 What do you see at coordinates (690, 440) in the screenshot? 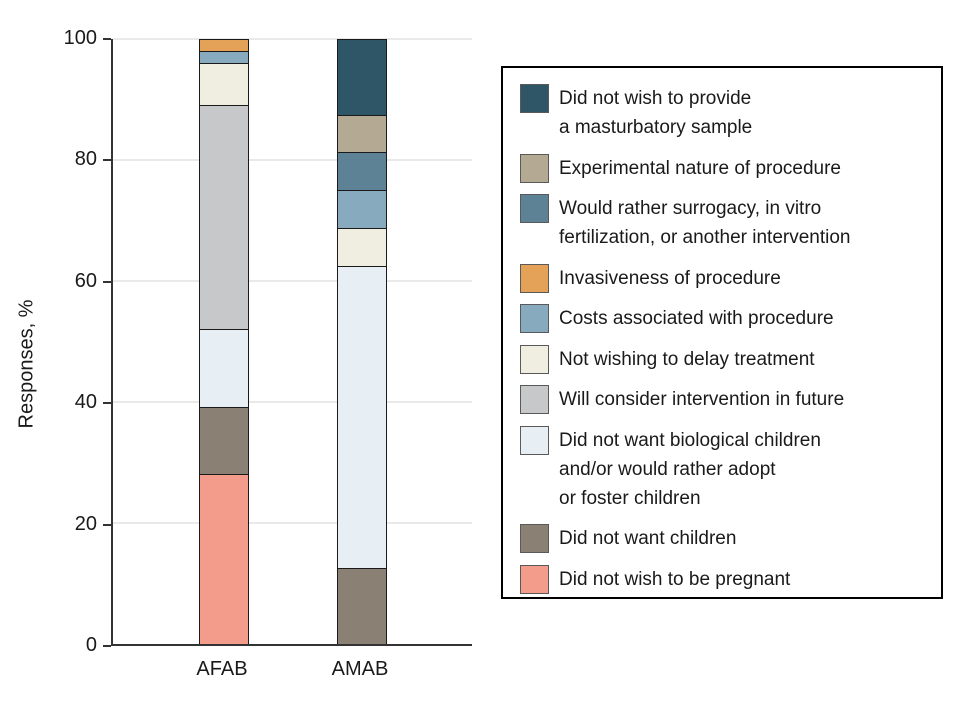
I see `legend-label-line: Did not want biological children` at bounding box center [690, 440].